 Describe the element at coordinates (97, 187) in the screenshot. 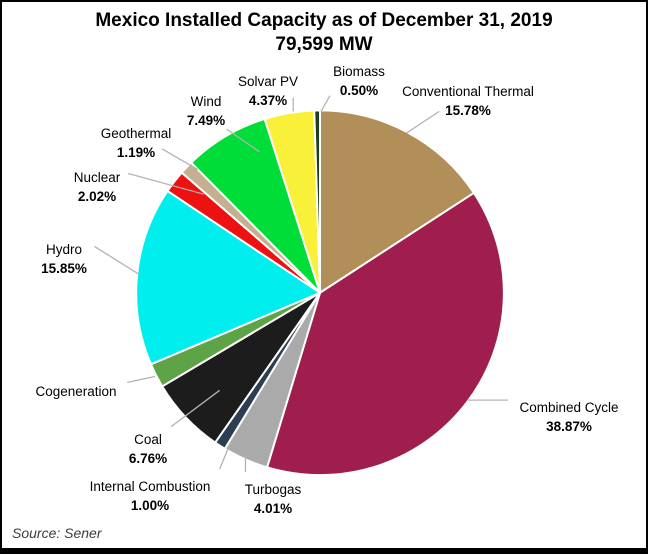

I see `slice-label-nuclear: Nuclear 2.02%` at that location.